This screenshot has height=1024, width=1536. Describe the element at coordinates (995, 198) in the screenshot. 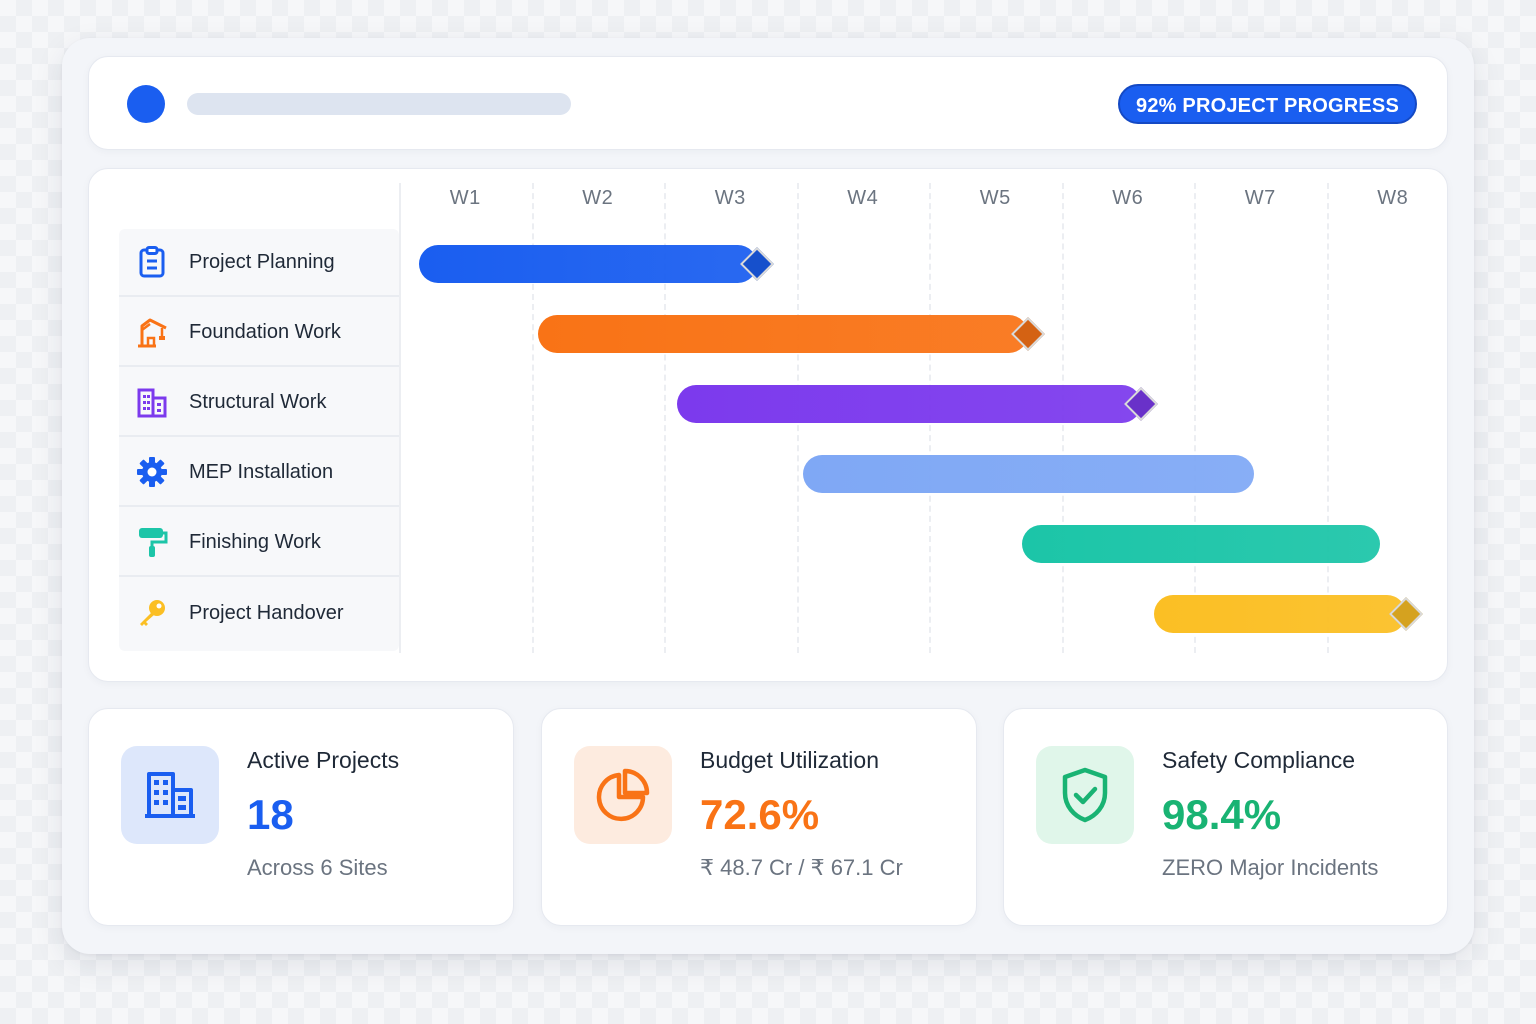

I see `week-label-w5: W5` at that location.